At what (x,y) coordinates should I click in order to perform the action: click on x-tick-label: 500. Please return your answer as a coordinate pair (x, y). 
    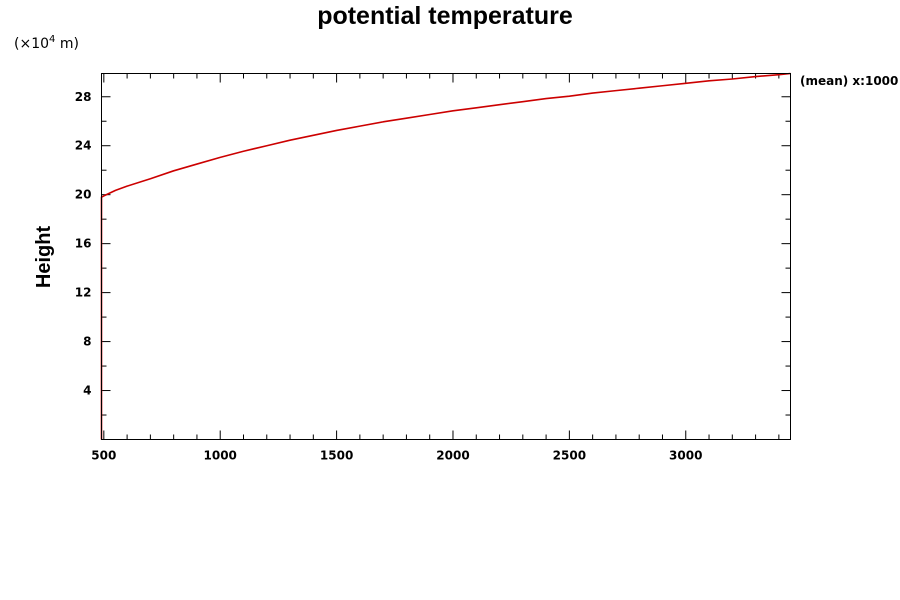
    Looking at the image, I should click on (103, 456).